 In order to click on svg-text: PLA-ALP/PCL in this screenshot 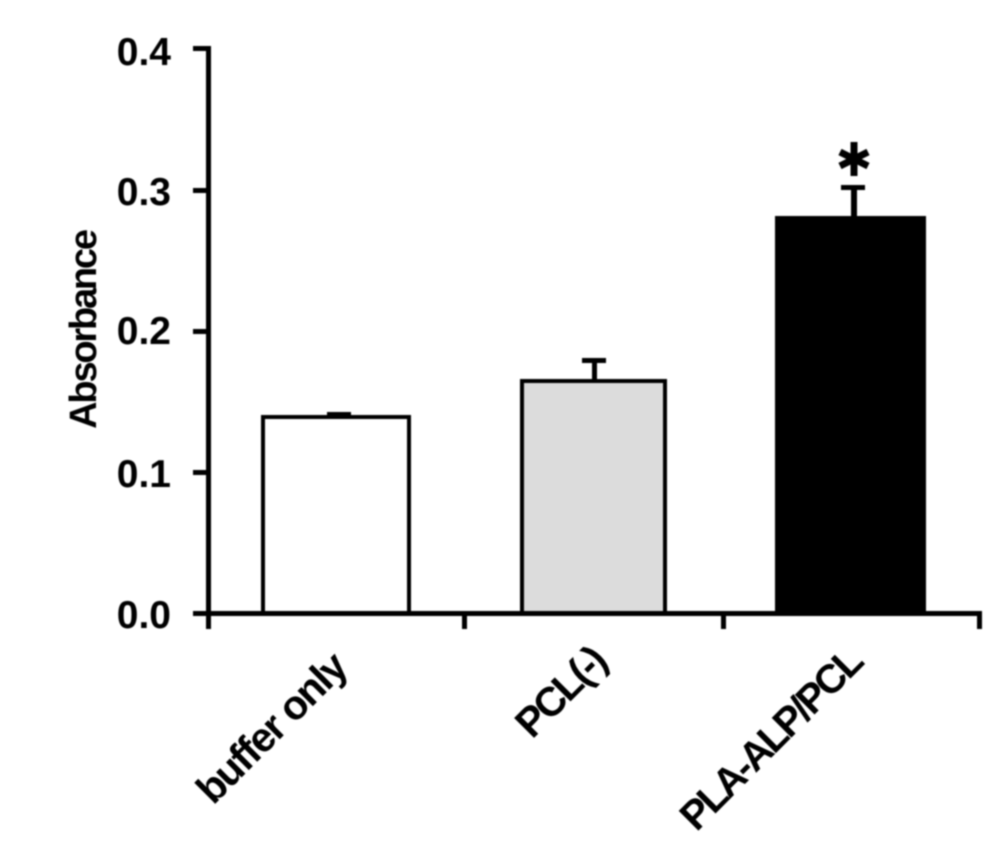, I will do `click(771, 738)`.